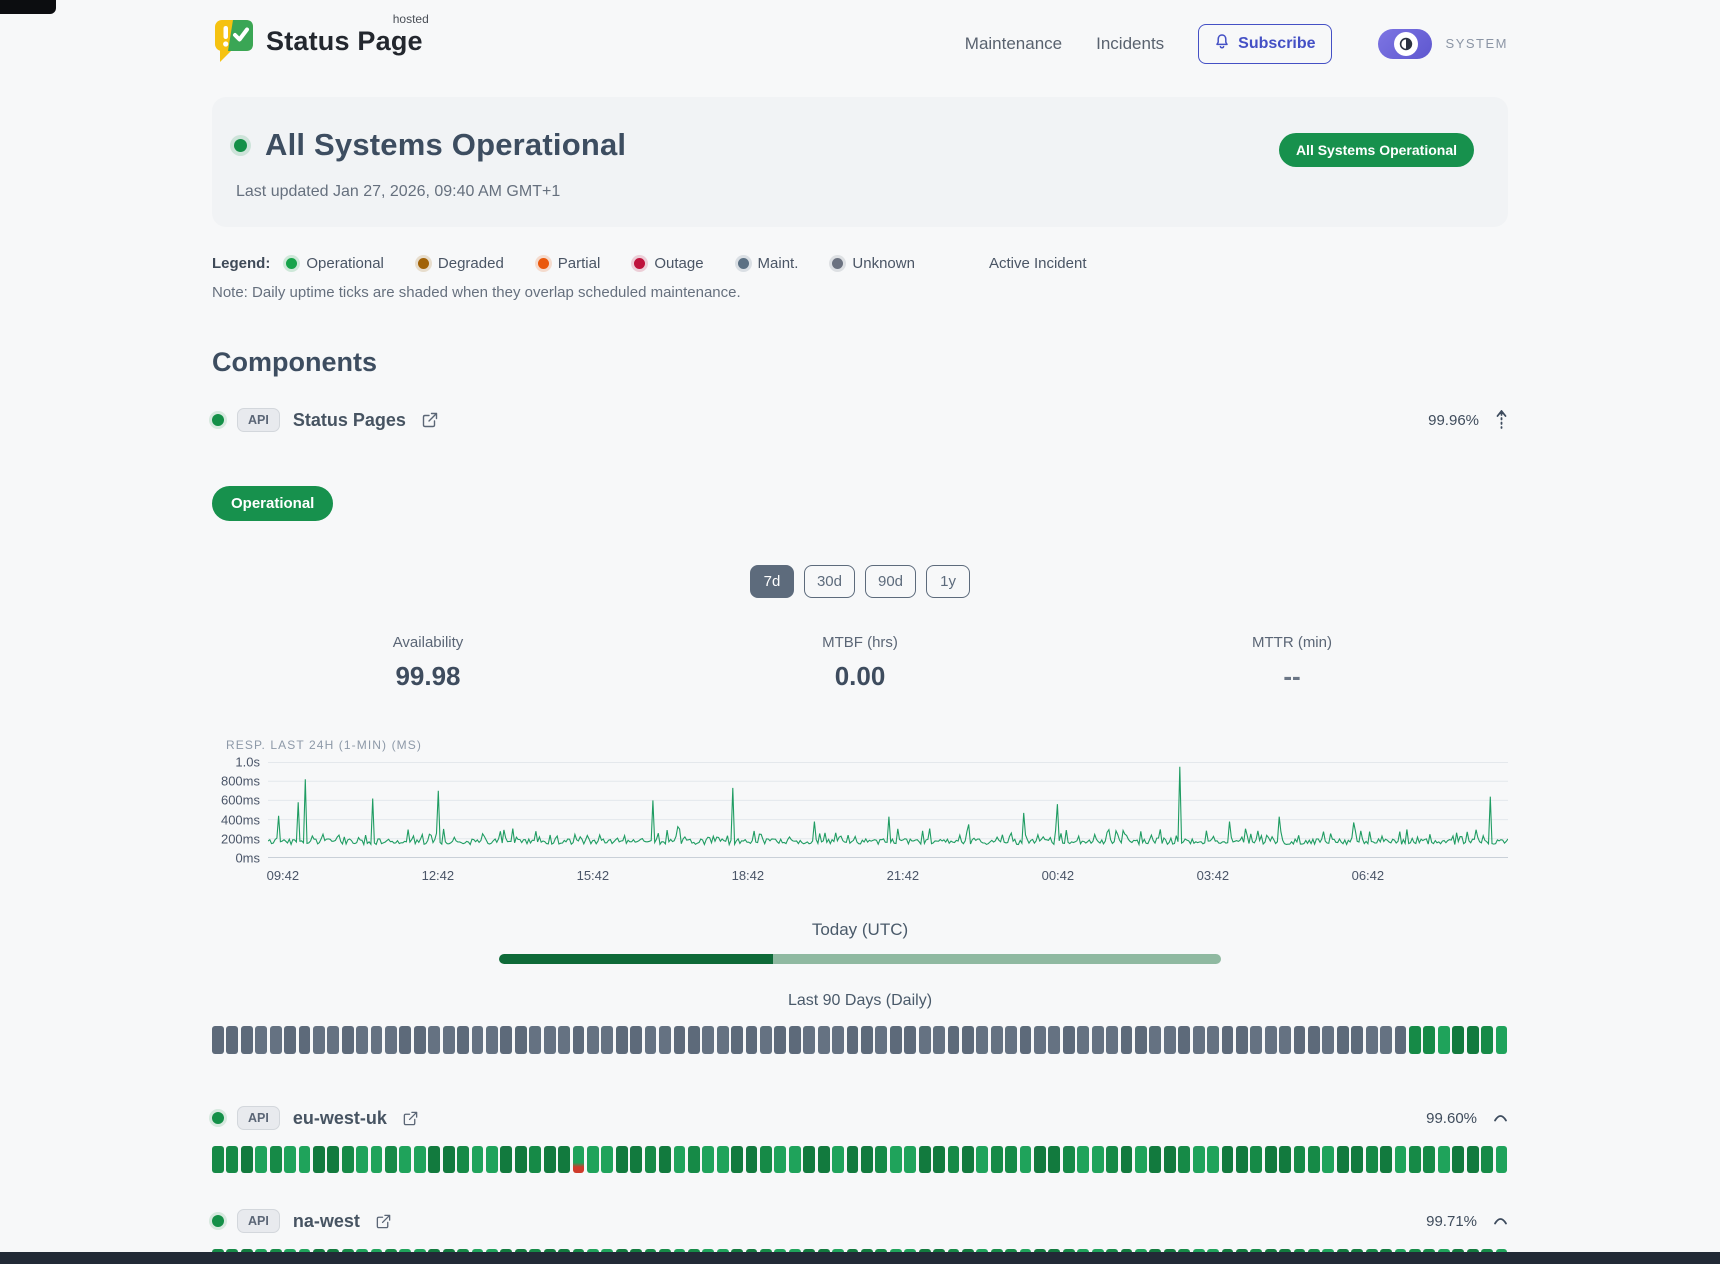  Describe the element at coordinates (325, 420) in the screenshot. I see `component-title-group: API Status Pages` at that location.